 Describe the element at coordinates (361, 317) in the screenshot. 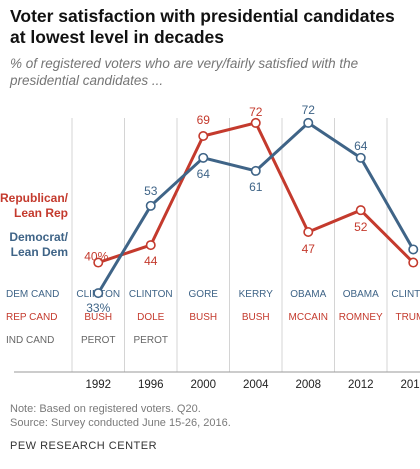

I see `candidate-name: ROMNEY` at that location.